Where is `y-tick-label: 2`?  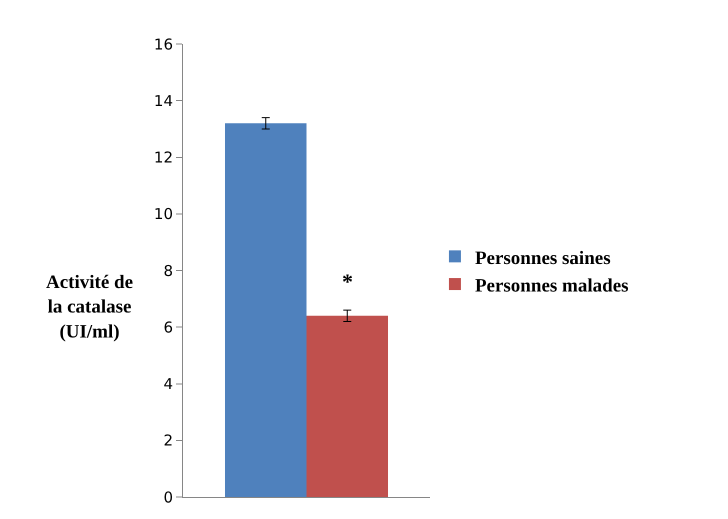 y-tick-label: 2 is located at coordinates (168, 441).